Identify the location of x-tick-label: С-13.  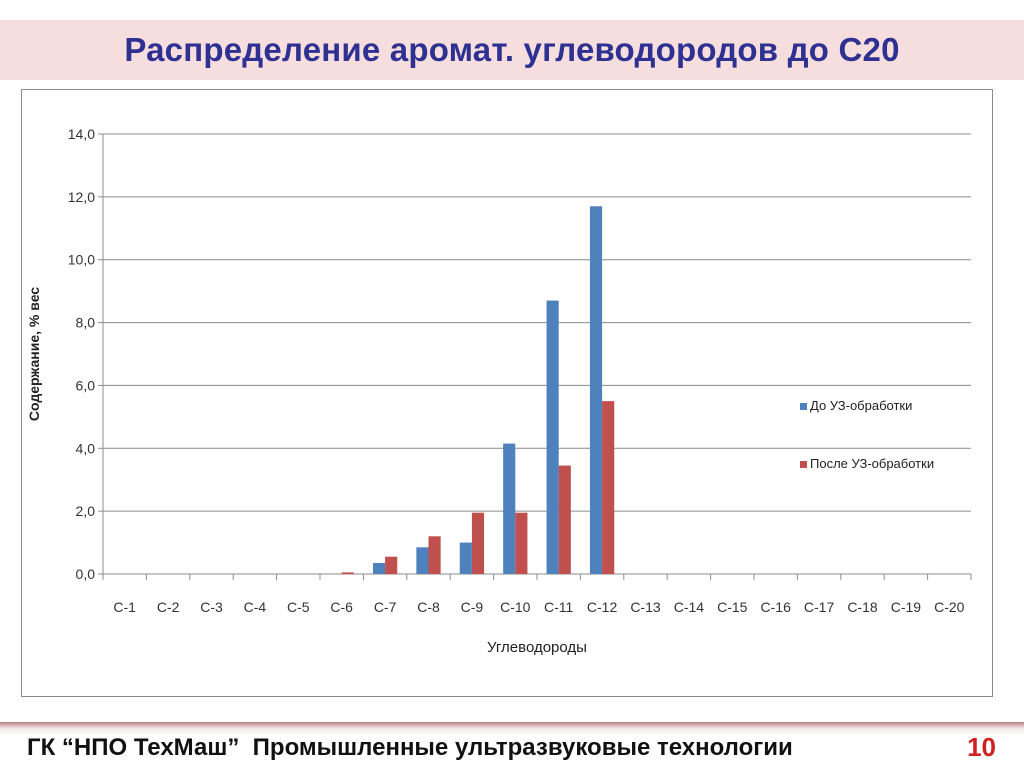
(645, 607).